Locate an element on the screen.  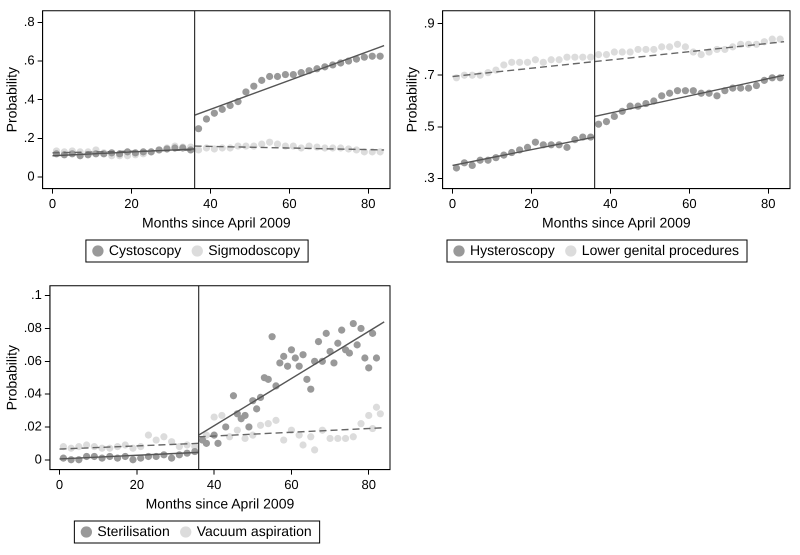
legend-label: Lower genital procedures is located at coordinates (661, 250).